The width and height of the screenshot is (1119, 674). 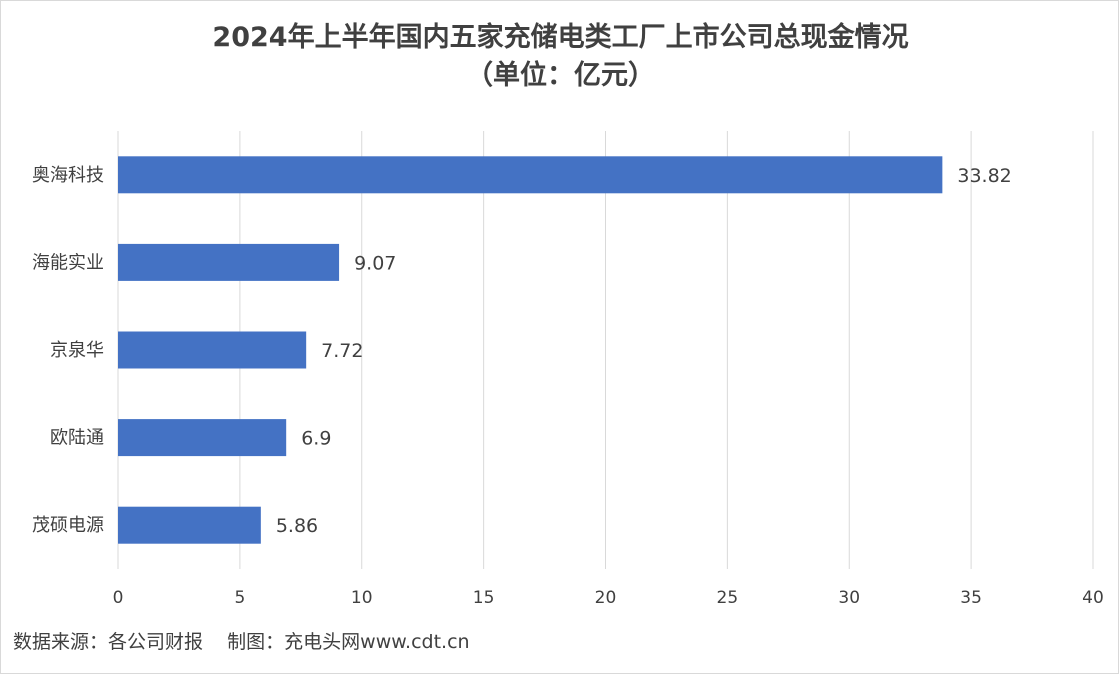 What do you see at coordinates (342, 351) in the screenshot?
I see `value-label: 7.72` at bounding box center [342, 351].